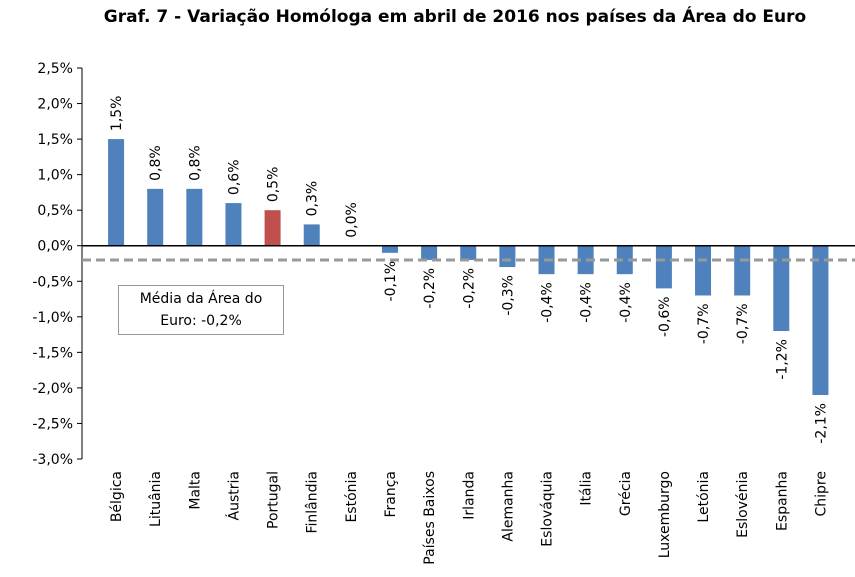 The width and height of the screenshot is (855, 577). I want to click on x-tick-label: Grécia, so click(626, 493).